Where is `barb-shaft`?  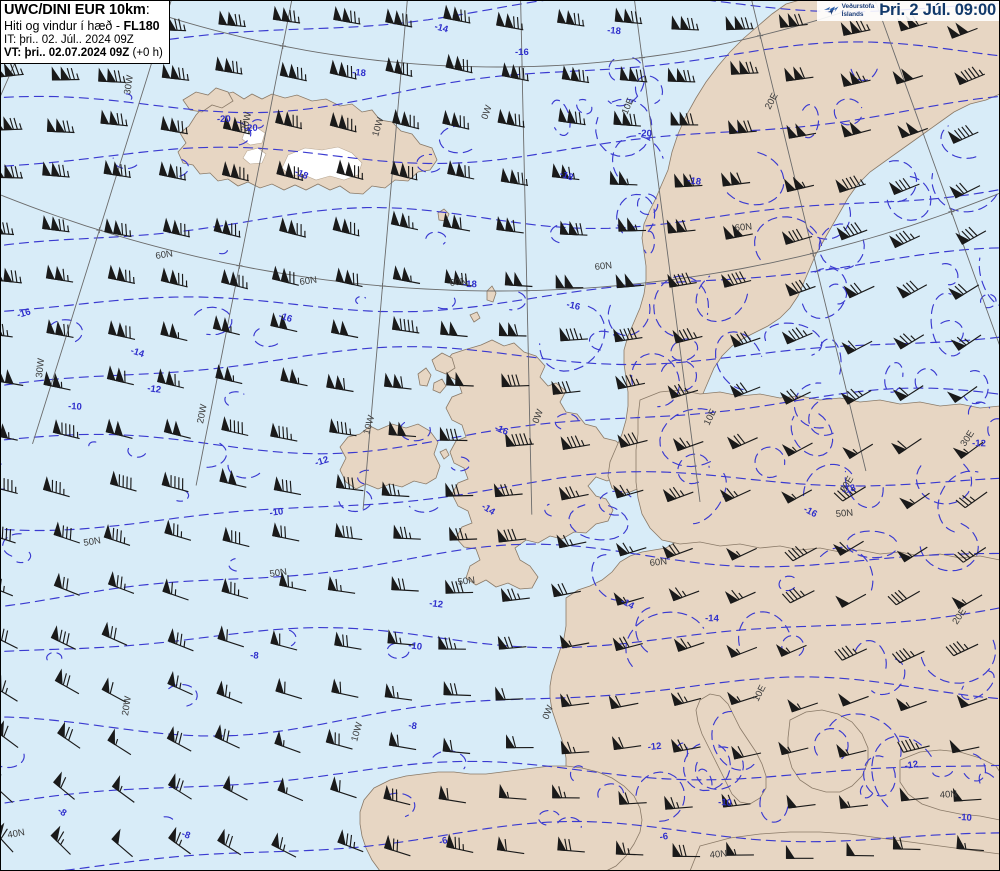 barb-shaft is located at coordinates (7, 845).